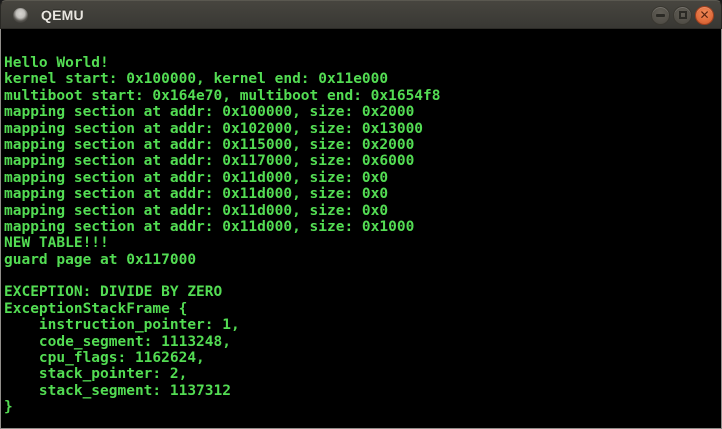 This screenshot has height=429, width=722. I want to click on minimize-icon, so click(660, 15).